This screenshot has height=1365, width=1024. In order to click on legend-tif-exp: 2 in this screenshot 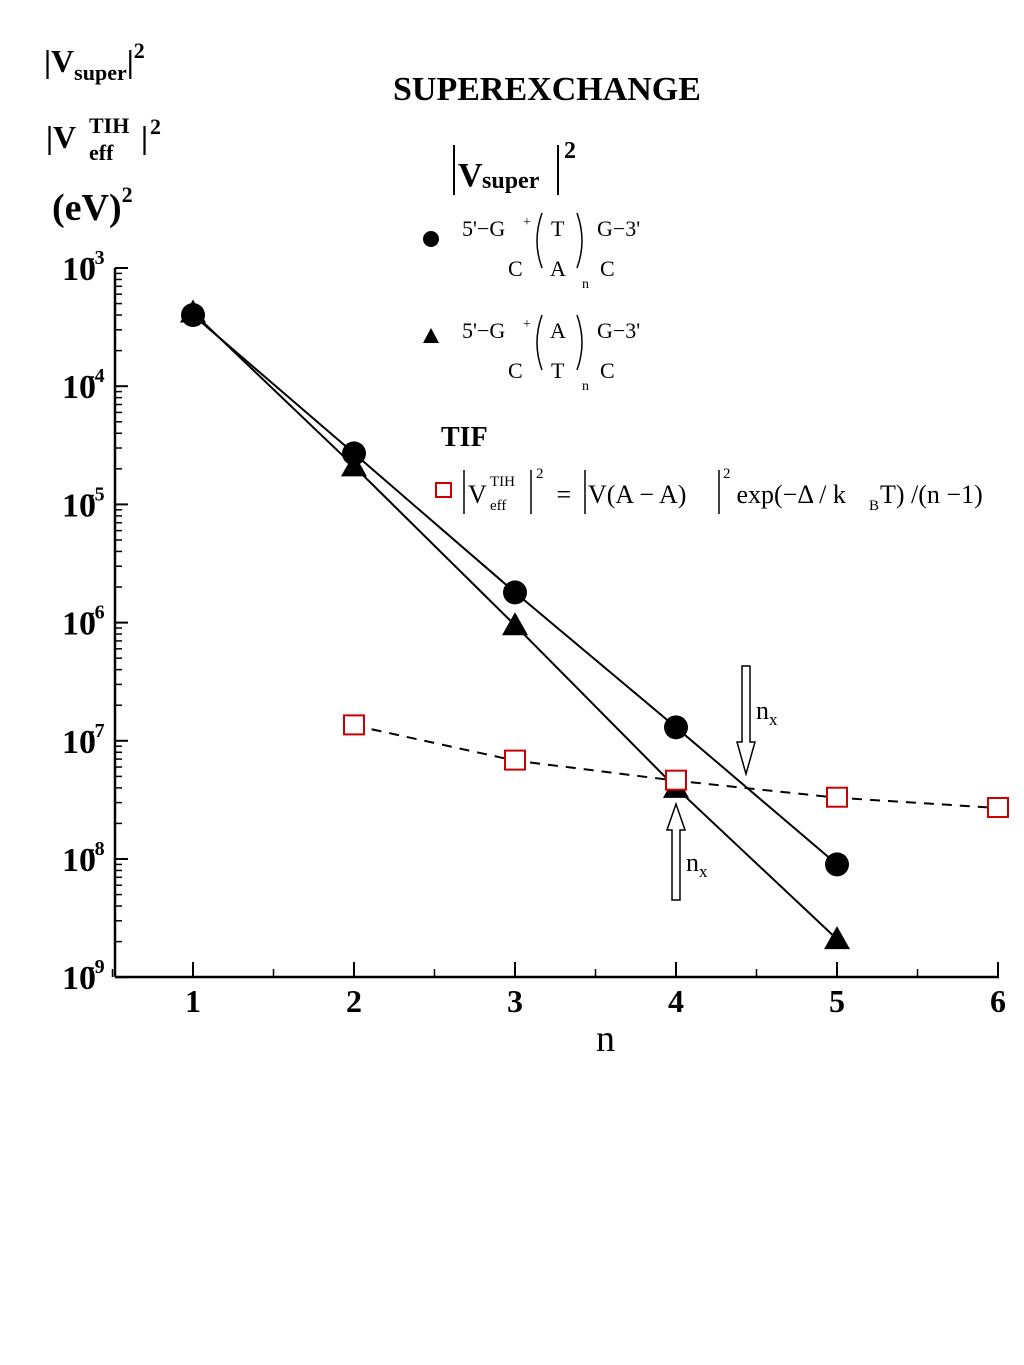, I will do `click(540, 474)`.